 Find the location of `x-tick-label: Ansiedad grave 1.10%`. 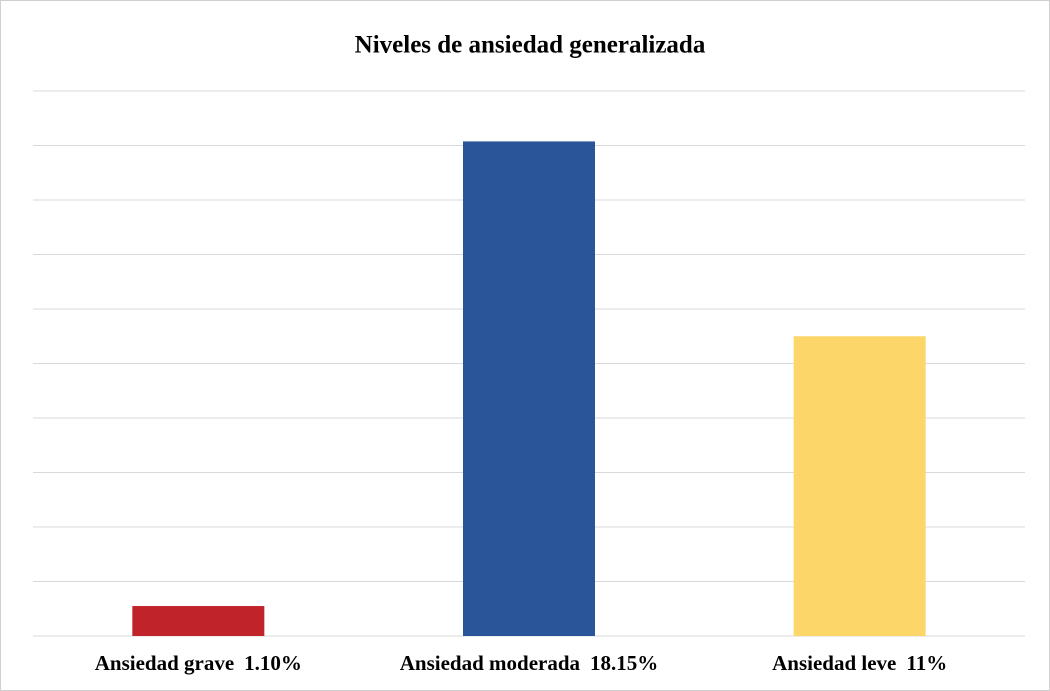

x-tick-label: Ansiedad grave 1.10% is located at coordinates (198, 663).